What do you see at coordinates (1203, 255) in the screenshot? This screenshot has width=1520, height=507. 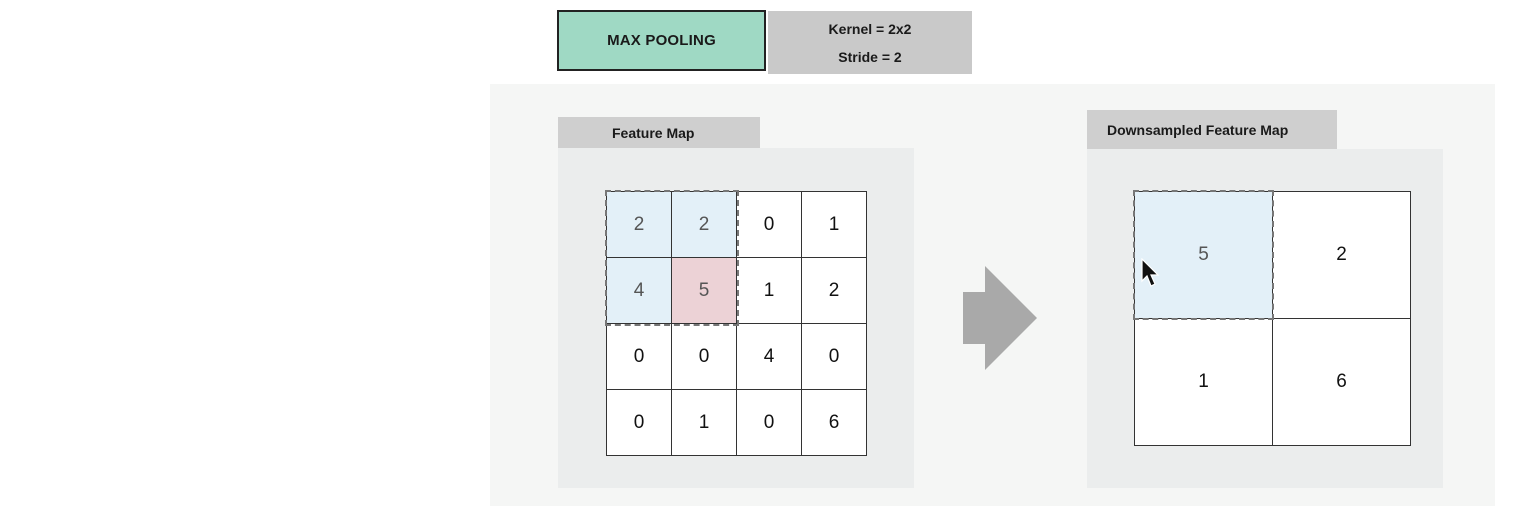 I see `downsampled-map-cell: 5` at bounding box center [1203, 255].